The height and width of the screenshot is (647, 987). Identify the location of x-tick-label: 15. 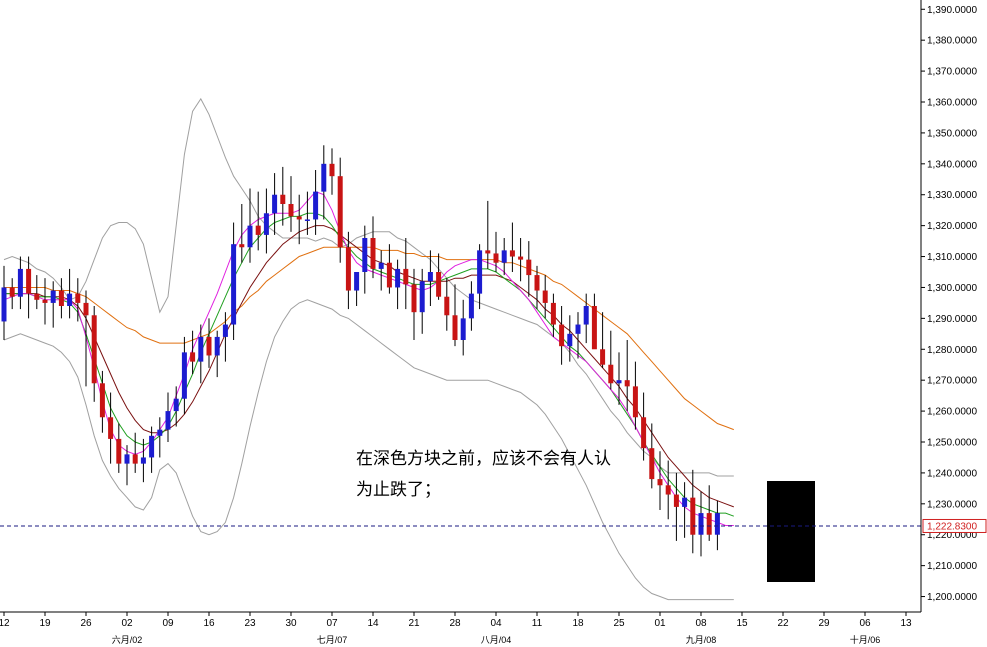
(742, 623).